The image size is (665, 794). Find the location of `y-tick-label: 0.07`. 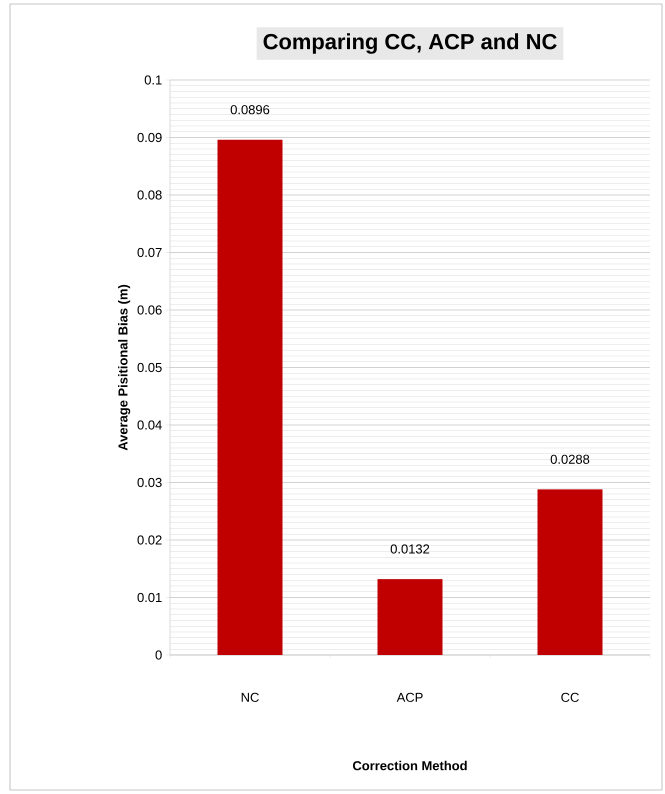

y-tick-label: 0.07 is located at coordinates (150, 253).